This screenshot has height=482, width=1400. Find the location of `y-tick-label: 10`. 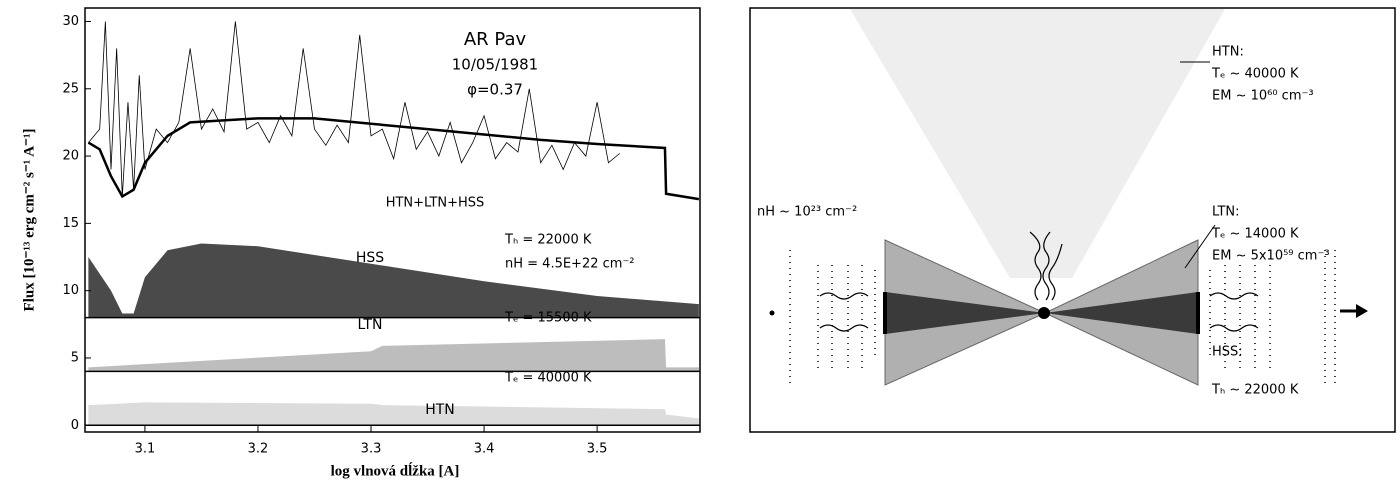

y-tick-label: 10 is located at coordinates (70, 290).